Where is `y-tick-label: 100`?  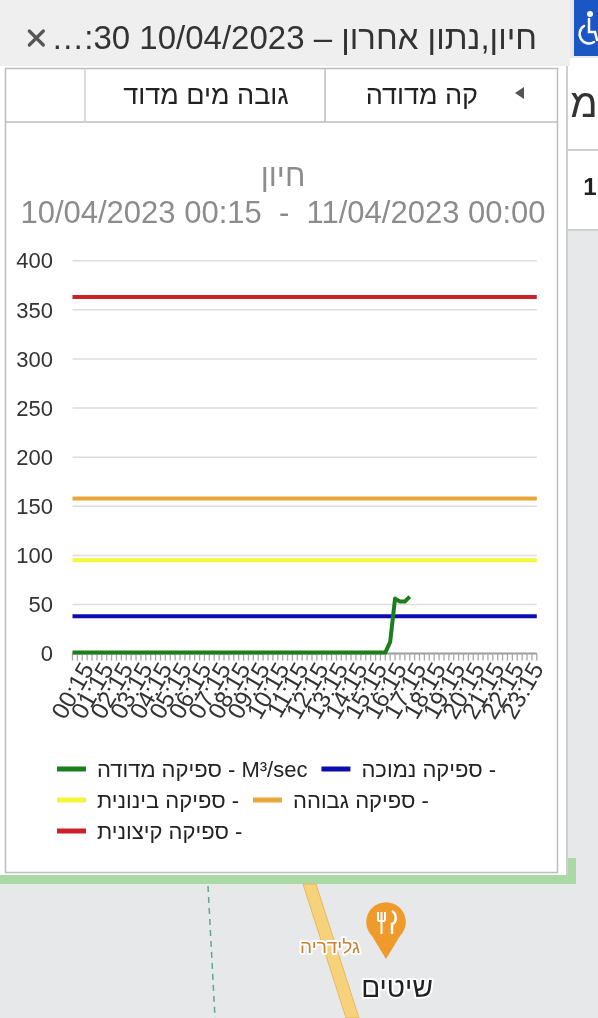 y-tick-label: 100 is located at coordinates (34, 556).